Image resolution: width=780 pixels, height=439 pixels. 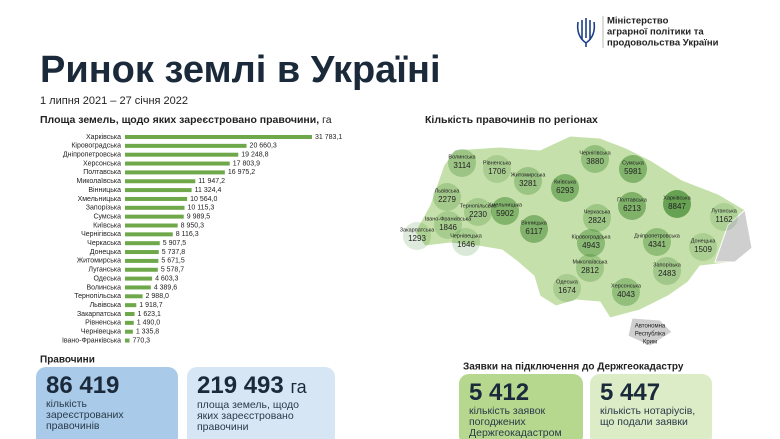 I want to click on region-name: Тернопільська, so click(x=479, y=206).